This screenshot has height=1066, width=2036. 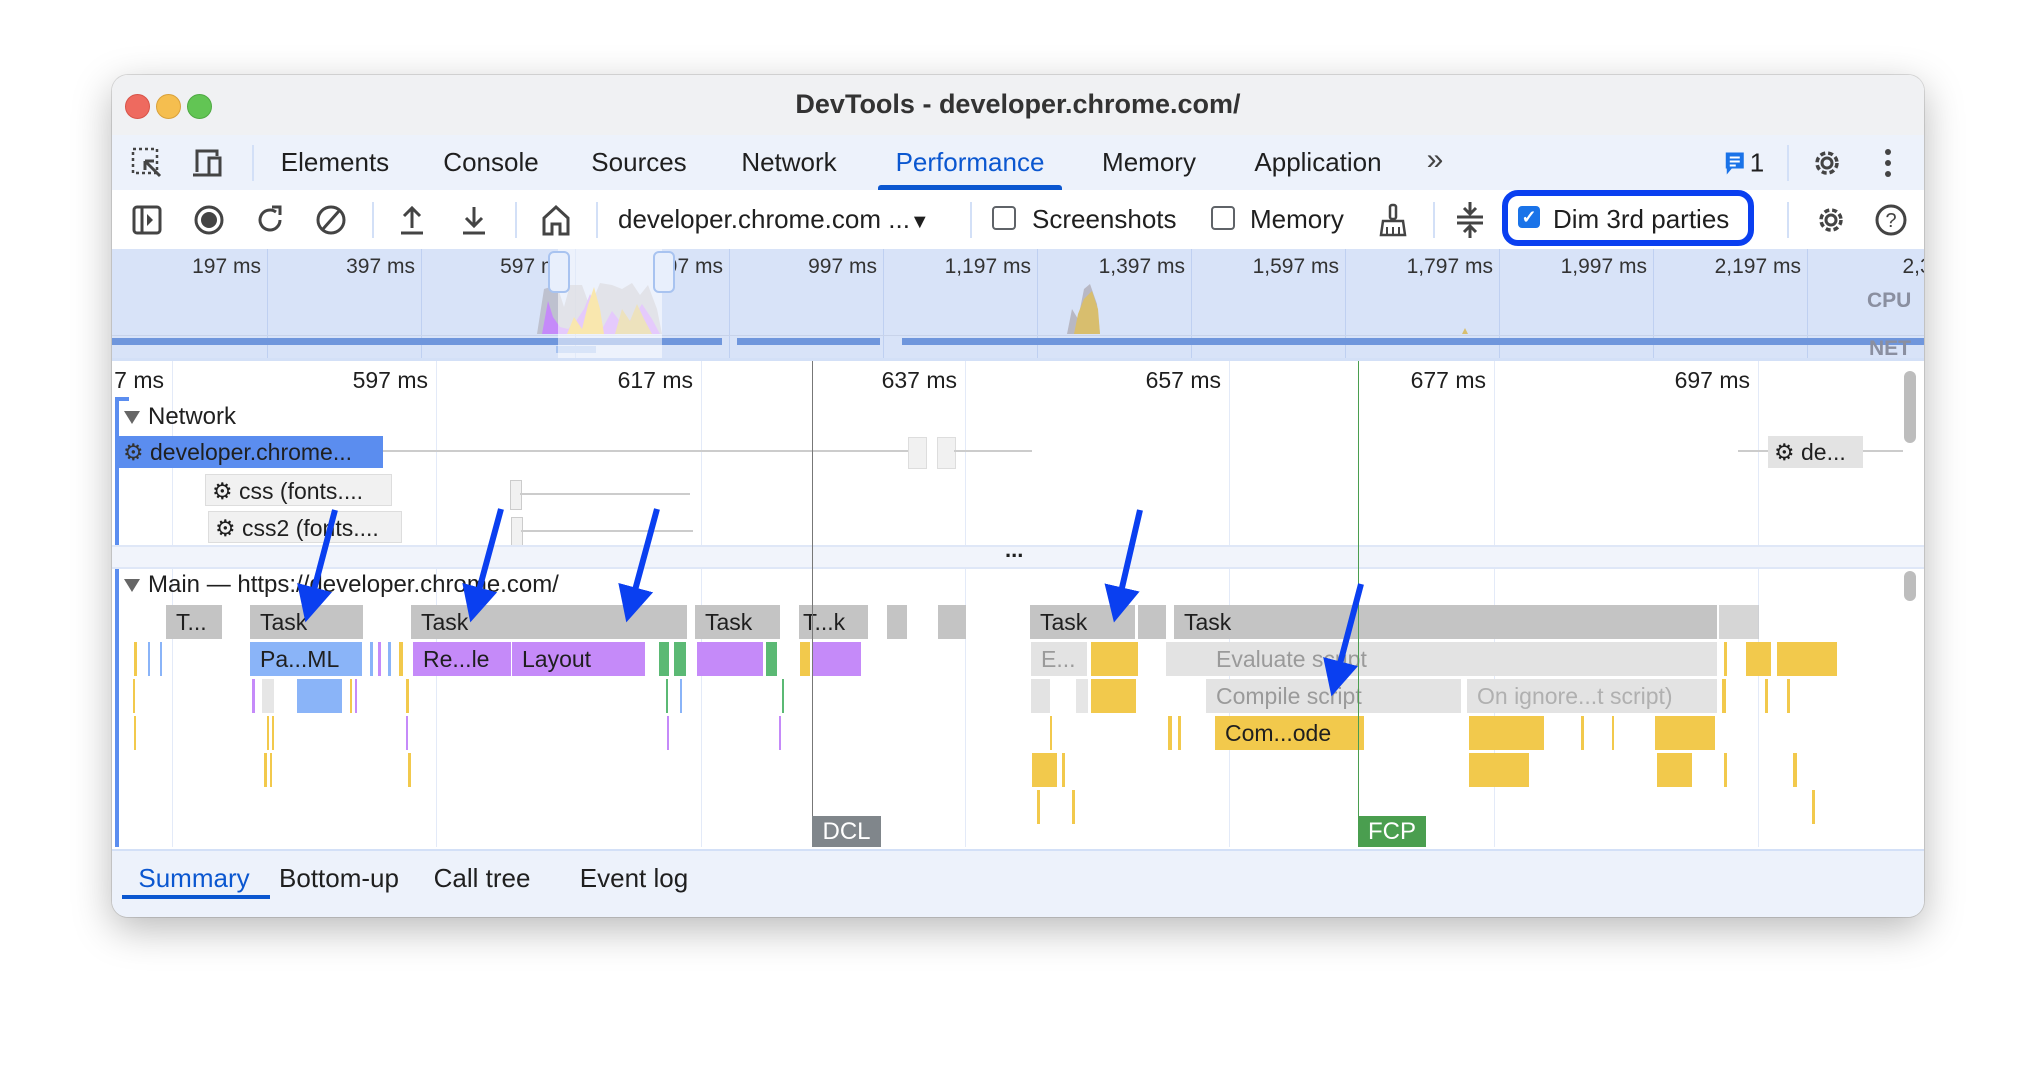 What do you see at coordinates (199, 106) in the screenshot?
I see `zoom-window-button` at bounding box center [199, 106].